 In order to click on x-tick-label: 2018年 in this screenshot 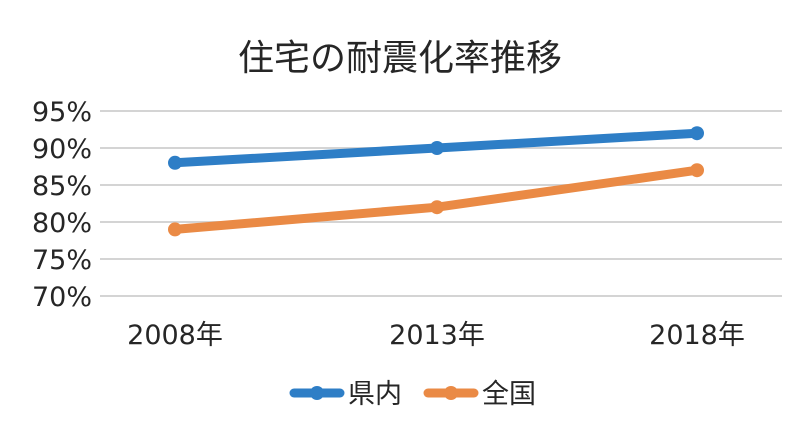, I will do `click(697, 335)`.